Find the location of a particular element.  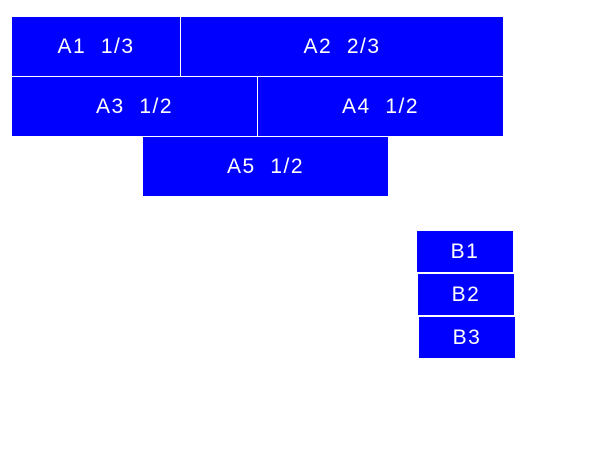

block-a3-label: A3 1/2 is located at coordinates (134, 106).